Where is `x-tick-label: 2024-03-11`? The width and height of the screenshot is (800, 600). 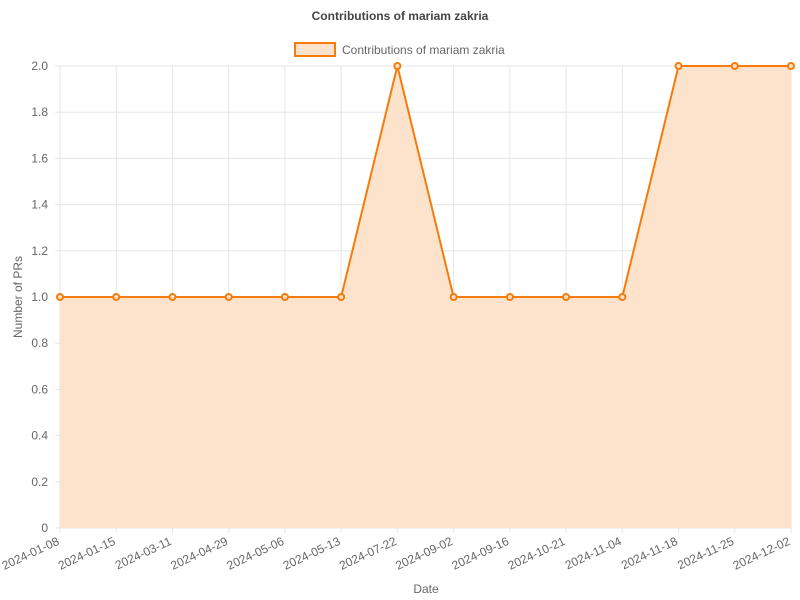
x-tick-label: 2024-03-11 is located at coordinates (143, 553).